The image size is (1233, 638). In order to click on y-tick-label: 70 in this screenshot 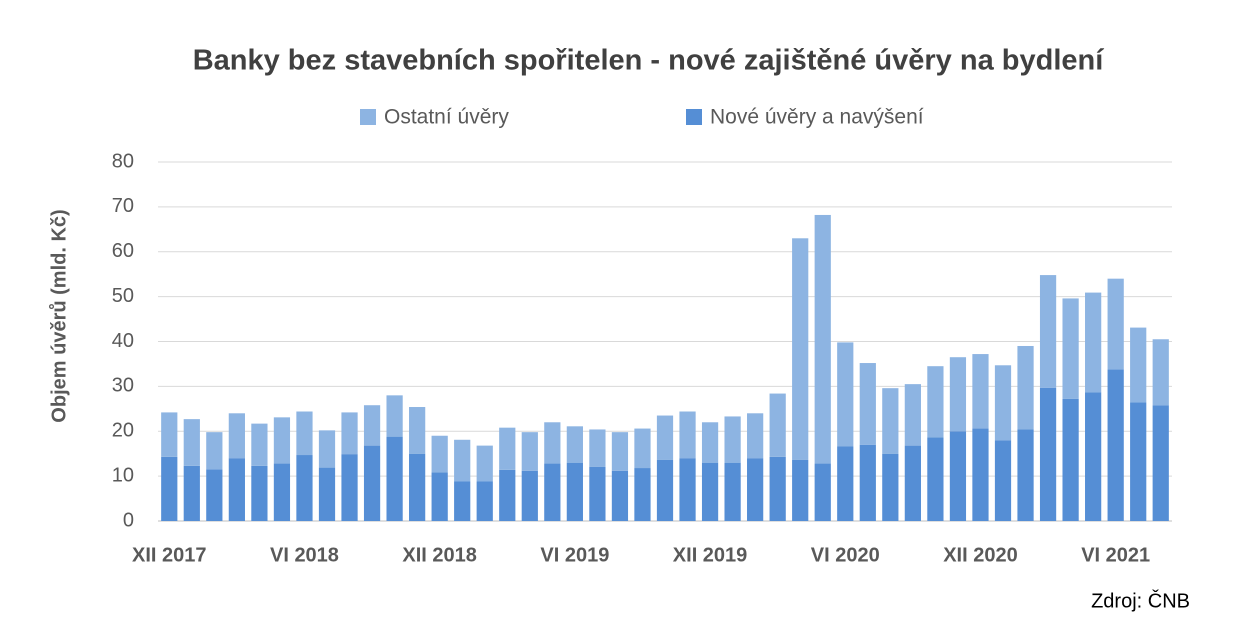, I will do `click(123, 206)`.